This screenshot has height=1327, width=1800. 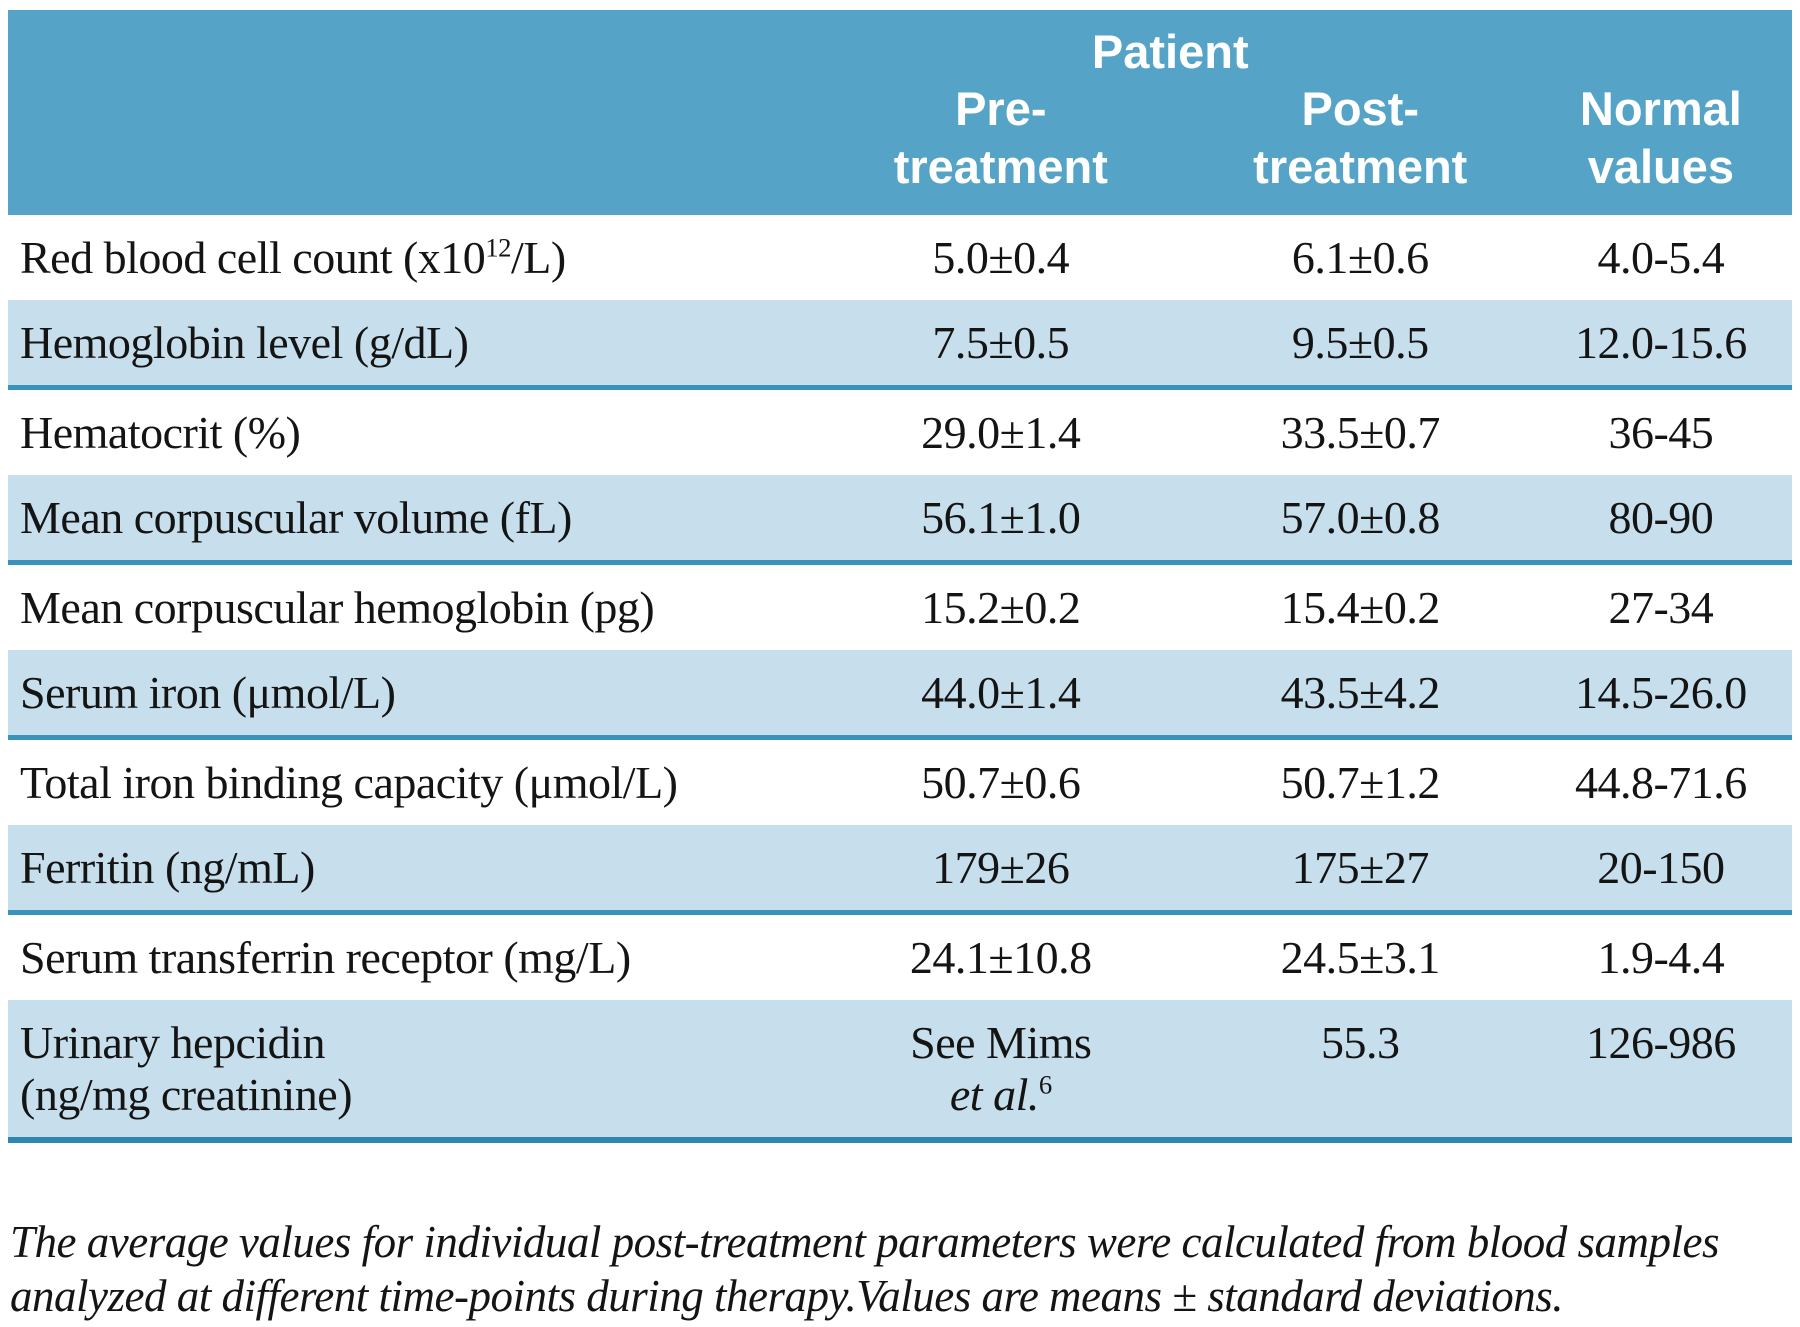 I want to click on post-treatment-cell: 33.5±0.7, so click(x=1360, y=431).